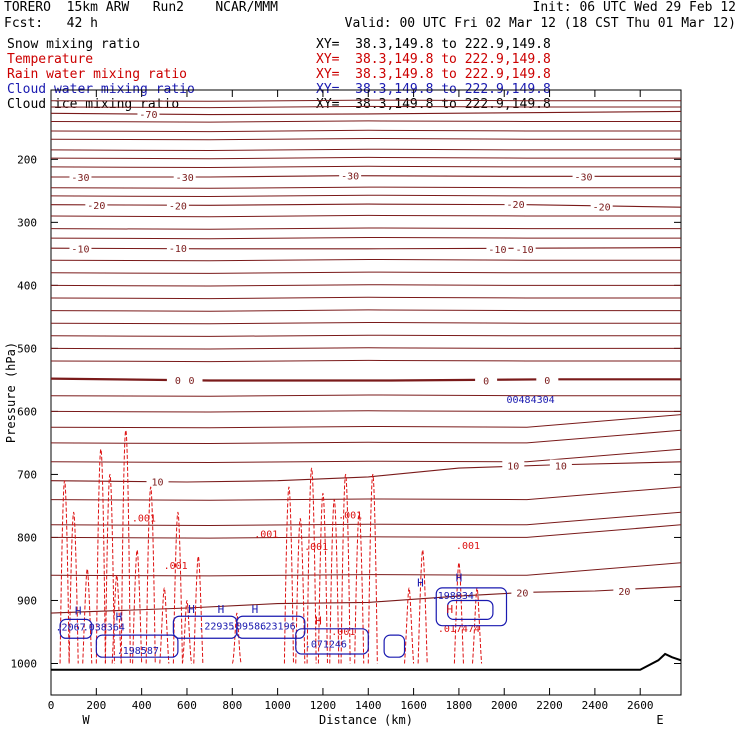 This screenshot has height=740, width=740. What do you see at coordinates (433, 44) in the screenshot?
I see `field-xy-snow: XY= 38.3,149.8 to 222.9,149.8` at bounding box center [433, 44].